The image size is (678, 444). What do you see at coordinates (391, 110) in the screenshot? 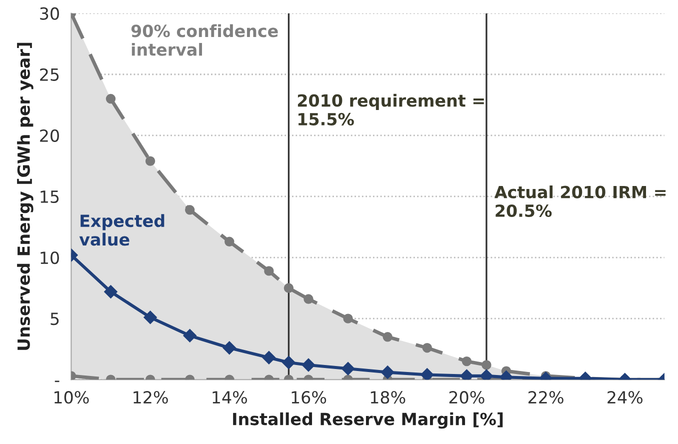
I see `ref-line-label: 2010 requirement = 15.5%` at bounding box center [391, 110].